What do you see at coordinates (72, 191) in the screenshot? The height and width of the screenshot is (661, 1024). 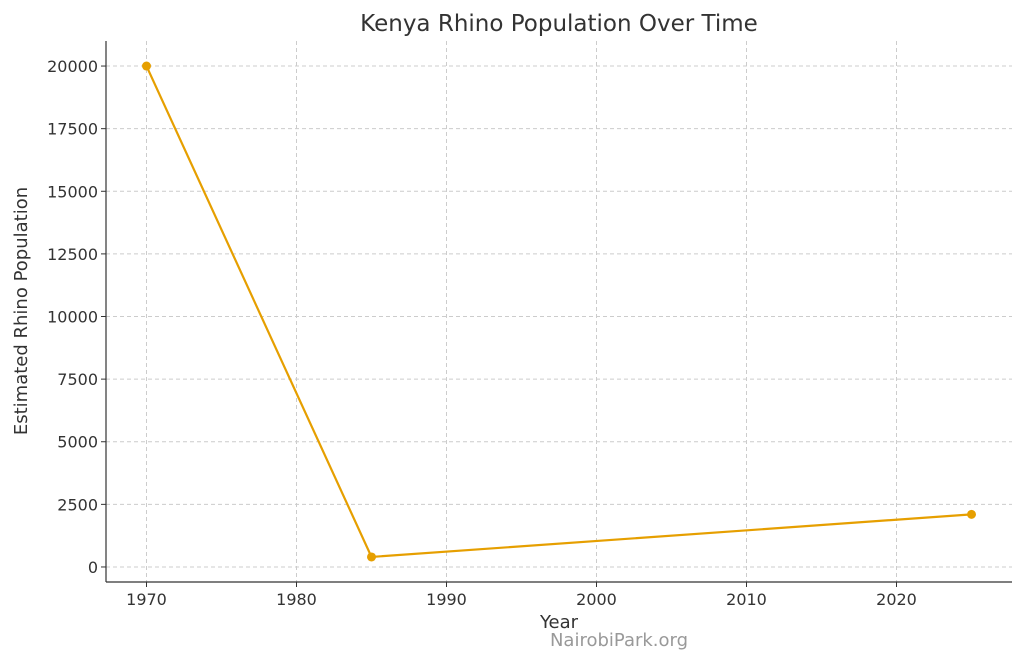 I see `y-tick-label: 15000` at bounding box center [72, 191].